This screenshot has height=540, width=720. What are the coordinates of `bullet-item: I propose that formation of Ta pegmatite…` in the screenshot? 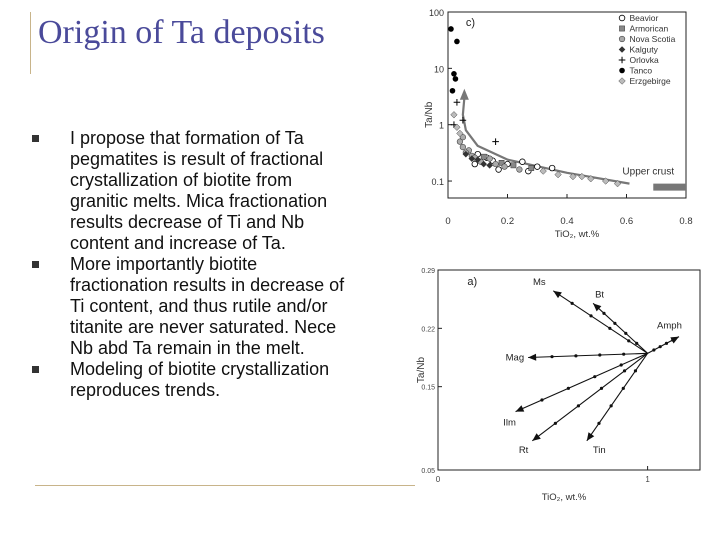 It's located at (192, 191).